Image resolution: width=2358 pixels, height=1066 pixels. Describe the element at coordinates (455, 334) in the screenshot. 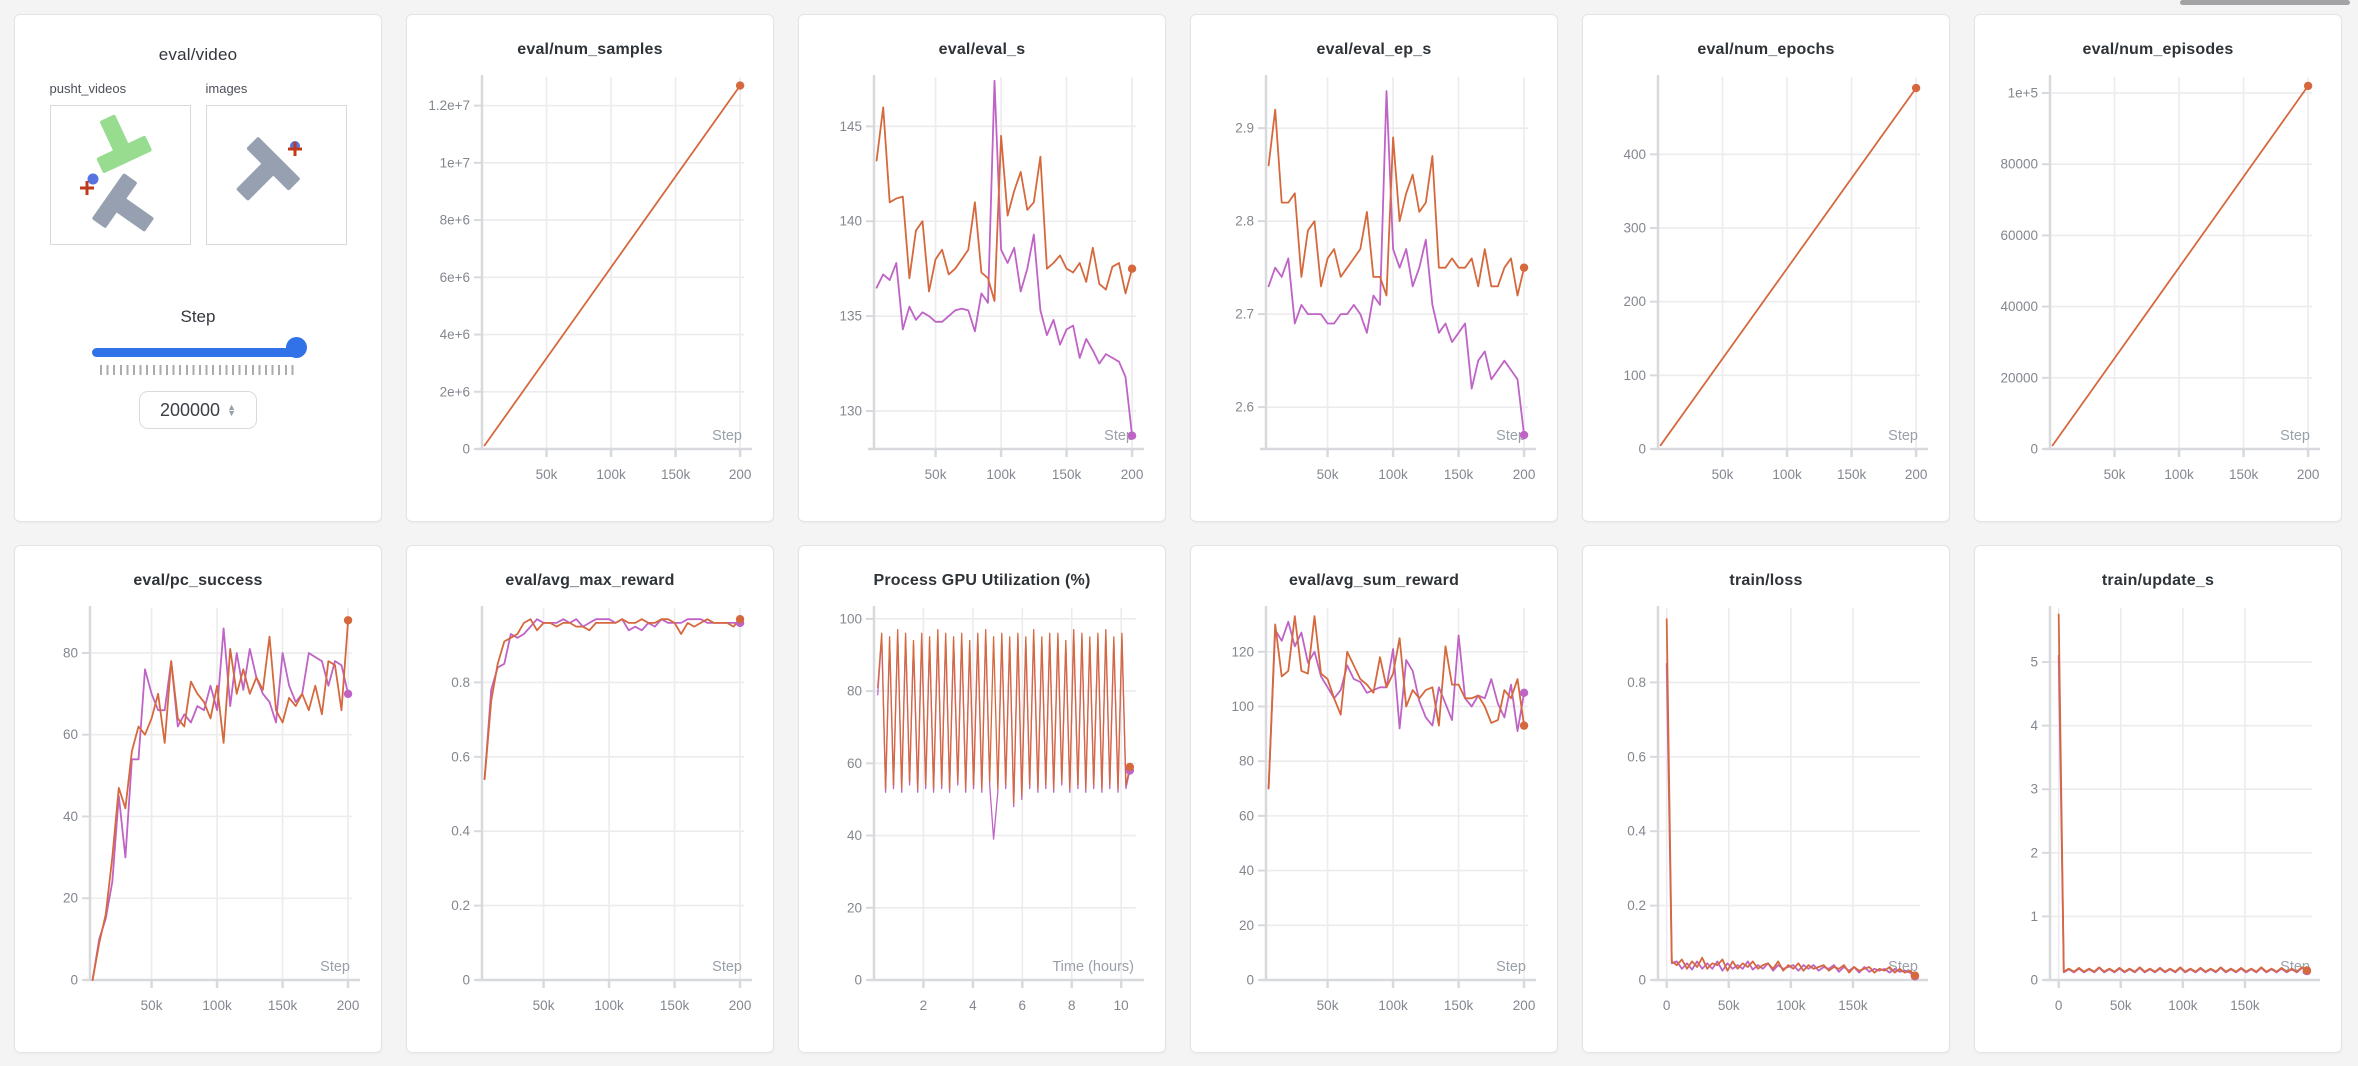

I see `y-tick-label: 4e+6` at that location.